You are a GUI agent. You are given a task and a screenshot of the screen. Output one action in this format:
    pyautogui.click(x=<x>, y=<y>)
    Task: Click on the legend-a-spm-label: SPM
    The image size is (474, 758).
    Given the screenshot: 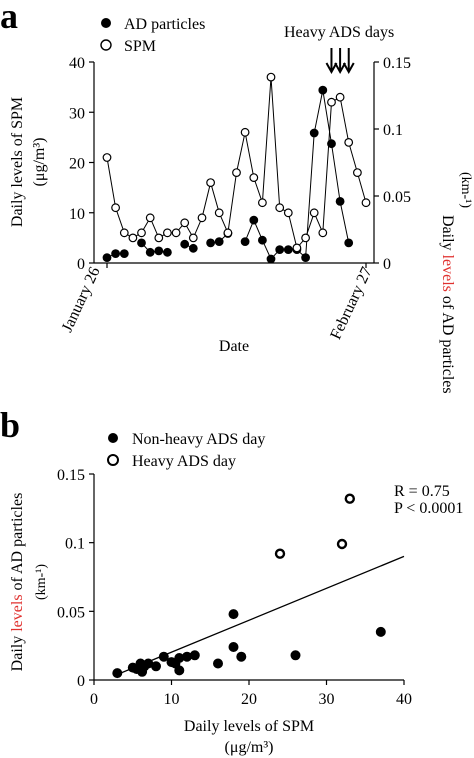 What is the action you would take?
    pyautogui.click(x=140, y=46)
    